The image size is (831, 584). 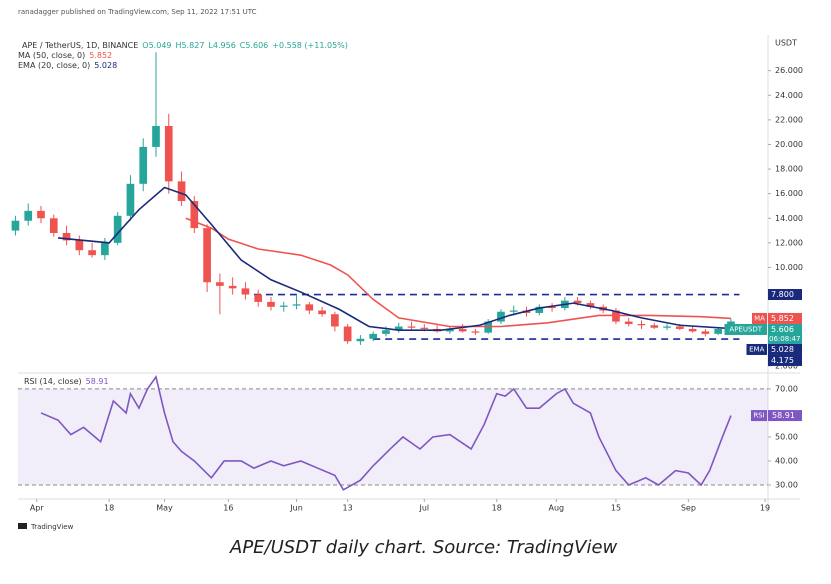 I want to click on legend-part: APE / TetherUS, 1D, BINANCE, so click(x=80, y=45).